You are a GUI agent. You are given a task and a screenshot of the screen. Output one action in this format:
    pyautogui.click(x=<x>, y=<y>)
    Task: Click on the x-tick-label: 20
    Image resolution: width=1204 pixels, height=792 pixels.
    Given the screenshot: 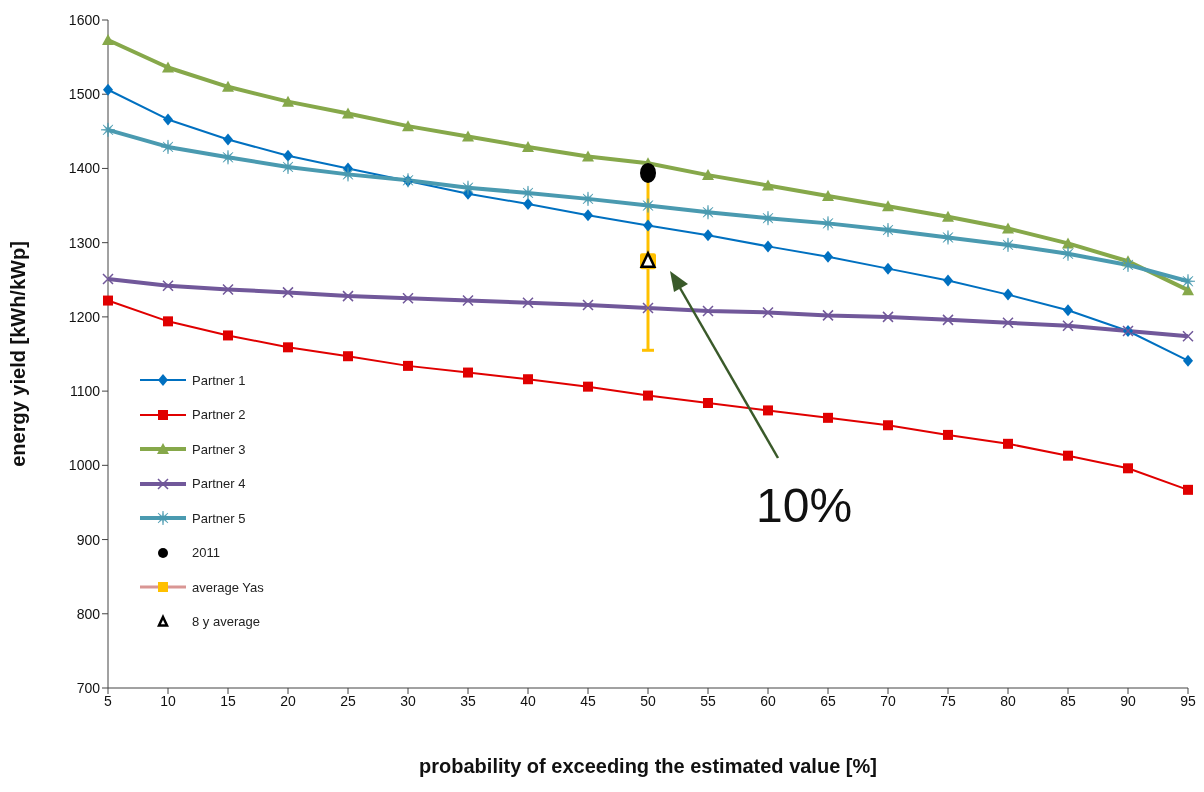 What is the action you would take?
    pyautogui.click(x=288, y=700)
    